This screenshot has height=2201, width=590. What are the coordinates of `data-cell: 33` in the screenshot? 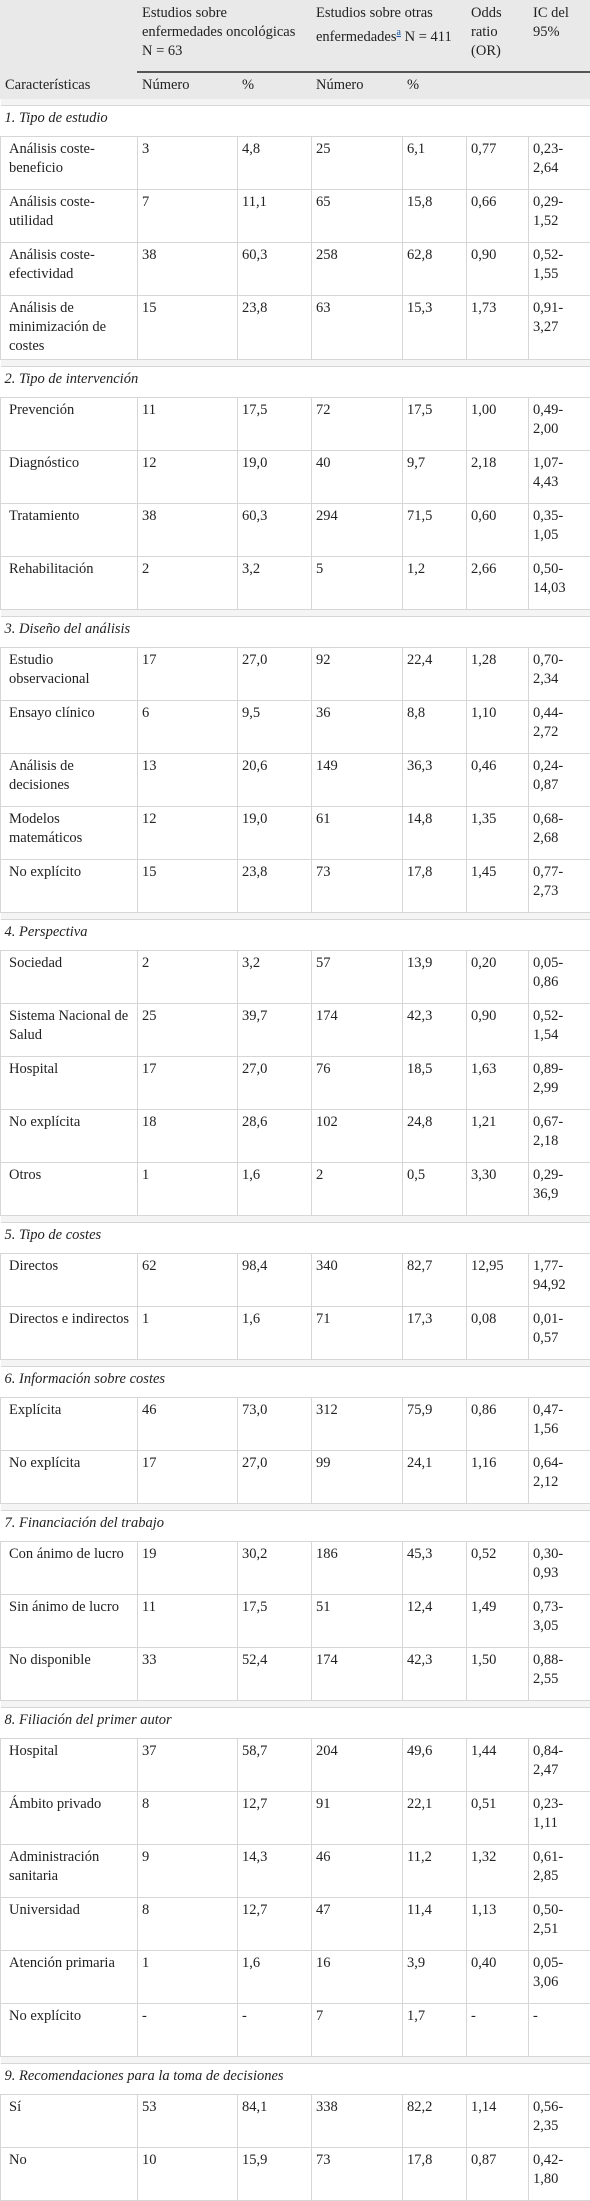 It's located at (188, 1674).